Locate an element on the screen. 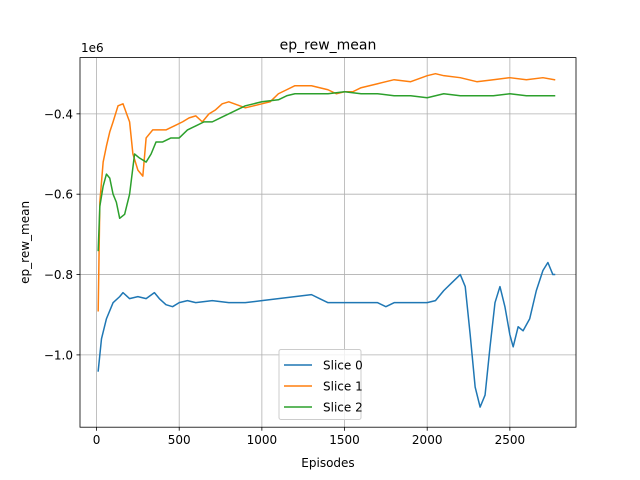 The height and width of the screenshot is (480, 640). x-axis-label: Episodes is located at coordinates (327, 463).